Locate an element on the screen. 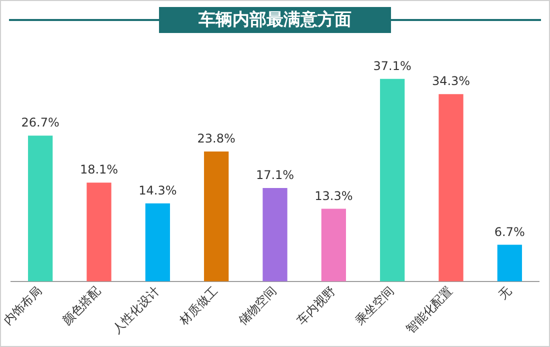  data-label: 26.7% is located at coordinates (40, 123).